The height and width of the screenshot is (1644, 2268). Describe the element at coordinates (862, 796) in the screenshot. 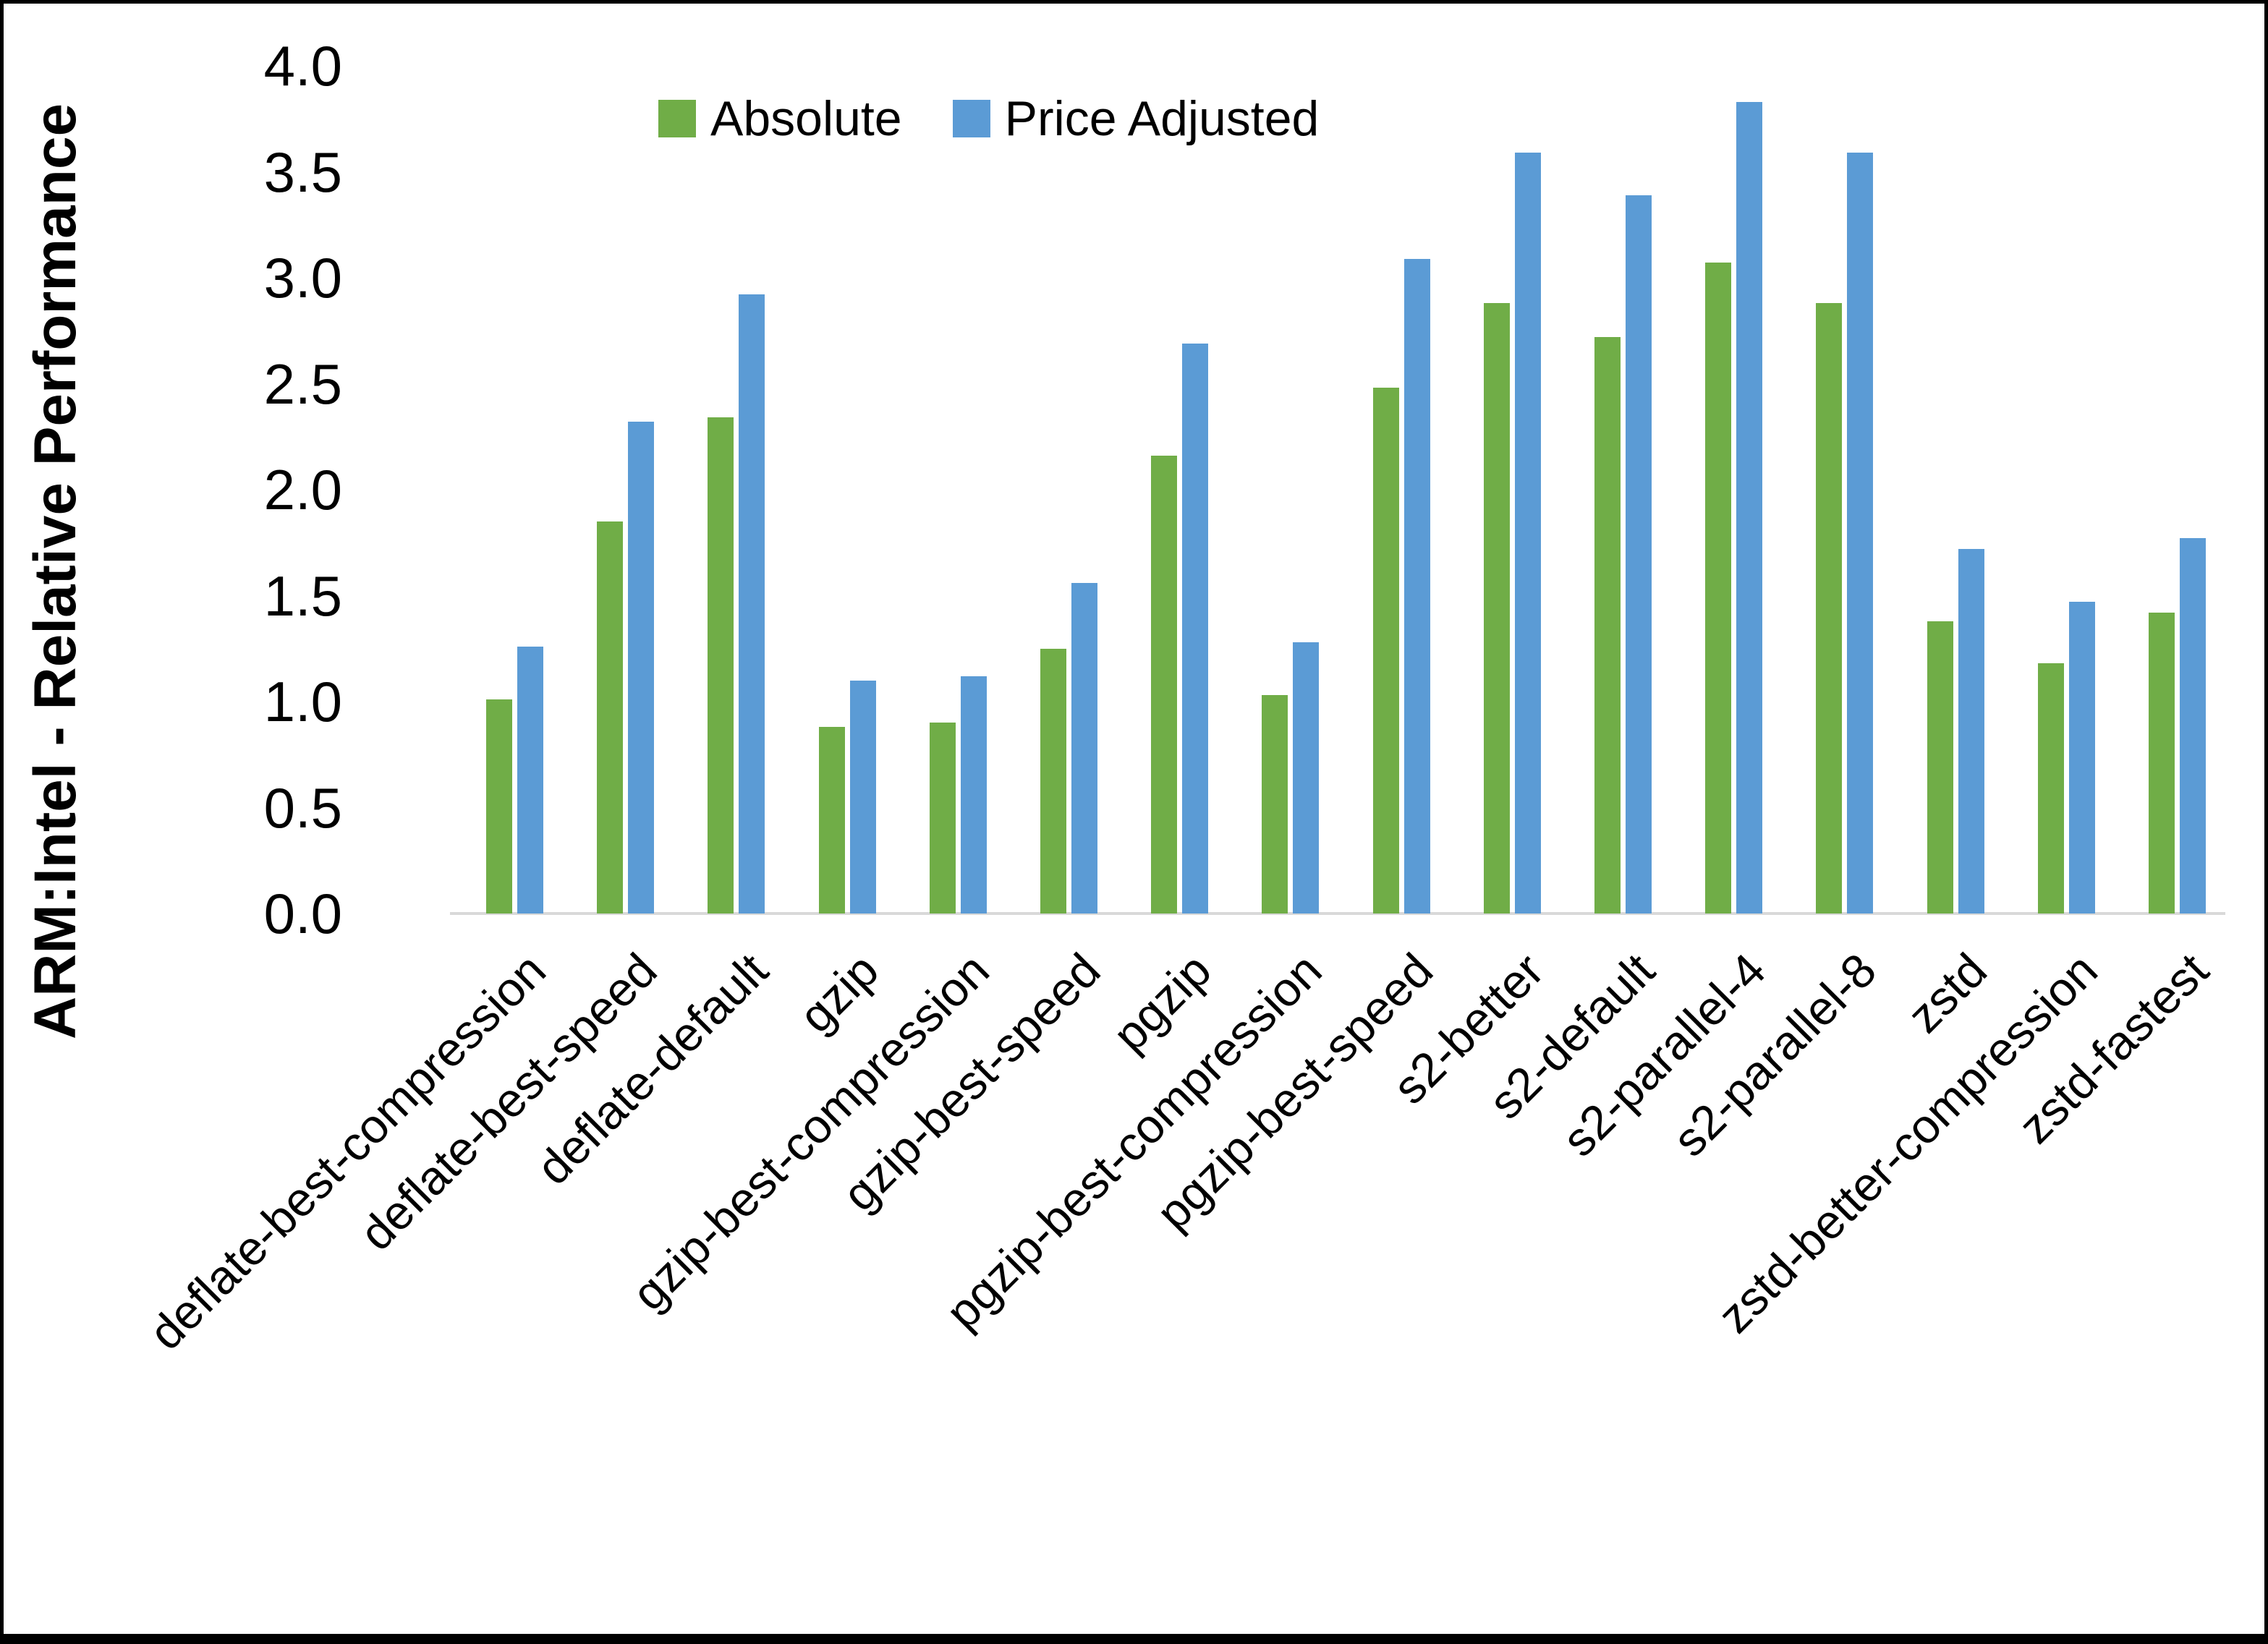

I see `bar-price-adjusted-gzip` at that location.